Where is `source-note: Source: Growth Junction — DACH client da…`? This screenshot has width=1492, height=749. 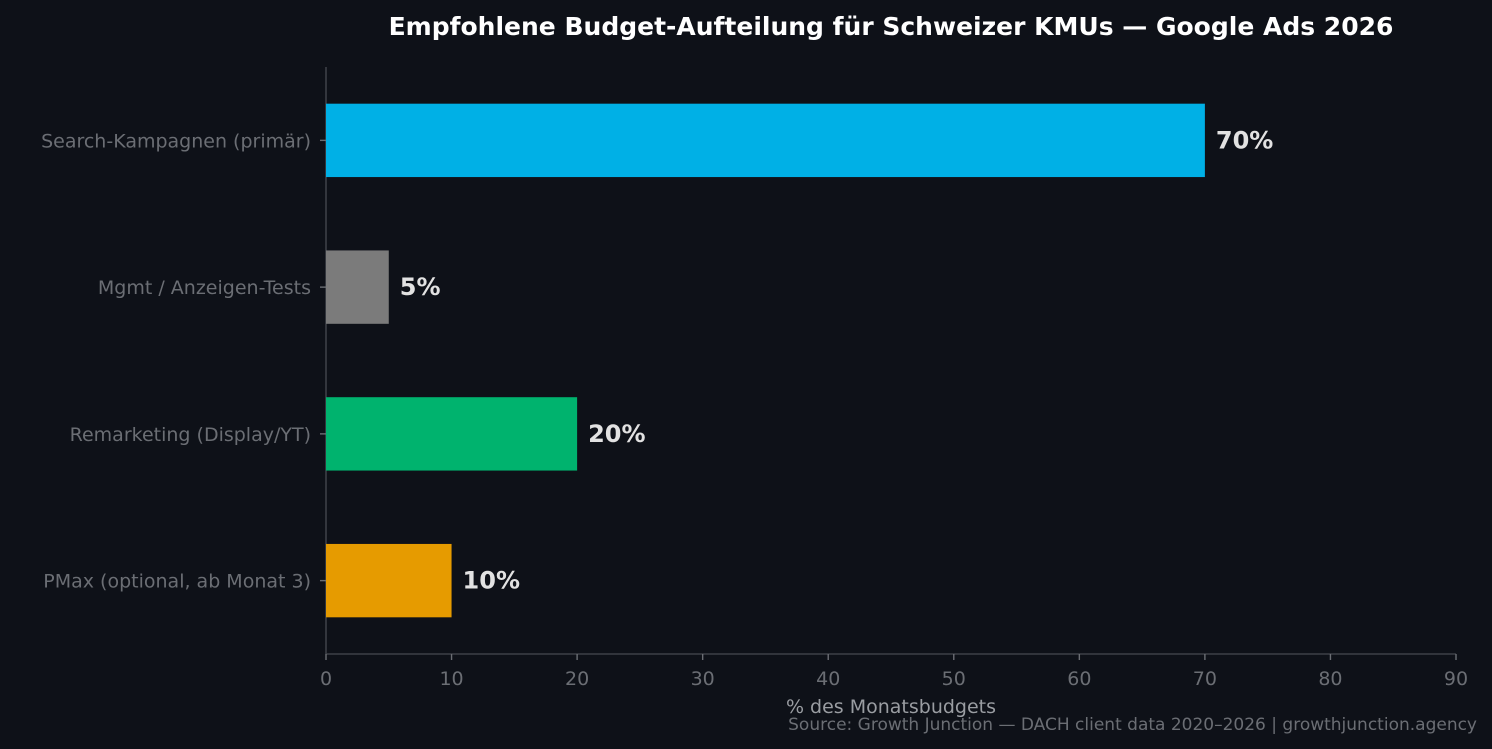 source-note: Source: Growth Junction — DACH client da… is located at coordinates (1132, 725).